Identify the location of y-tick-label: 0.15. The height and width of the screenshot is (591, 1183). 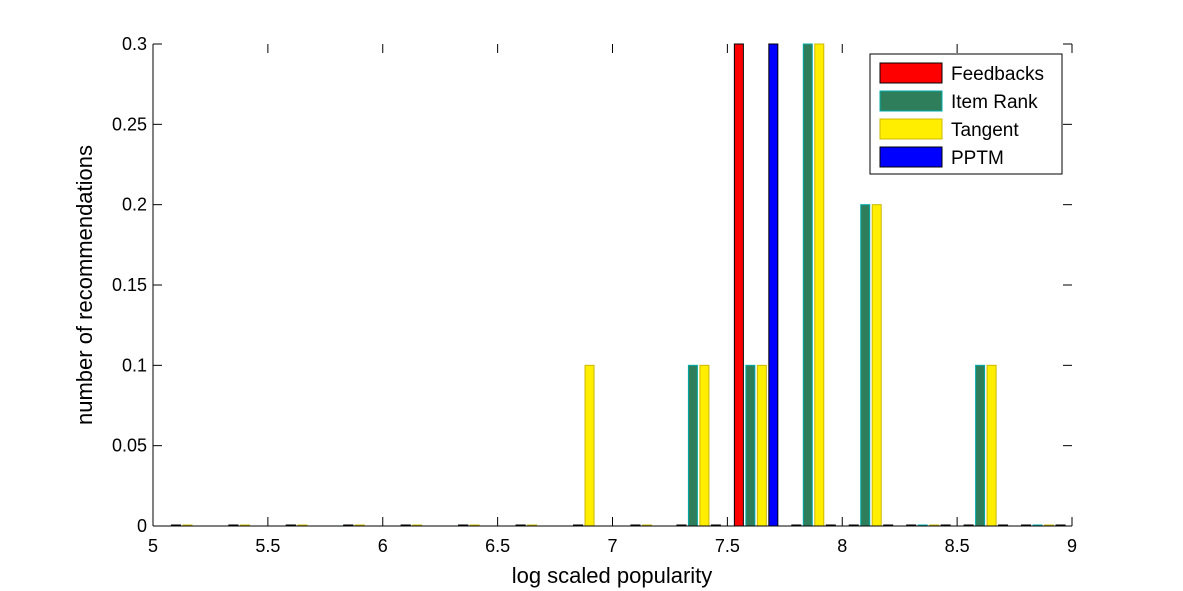
(129, 285).